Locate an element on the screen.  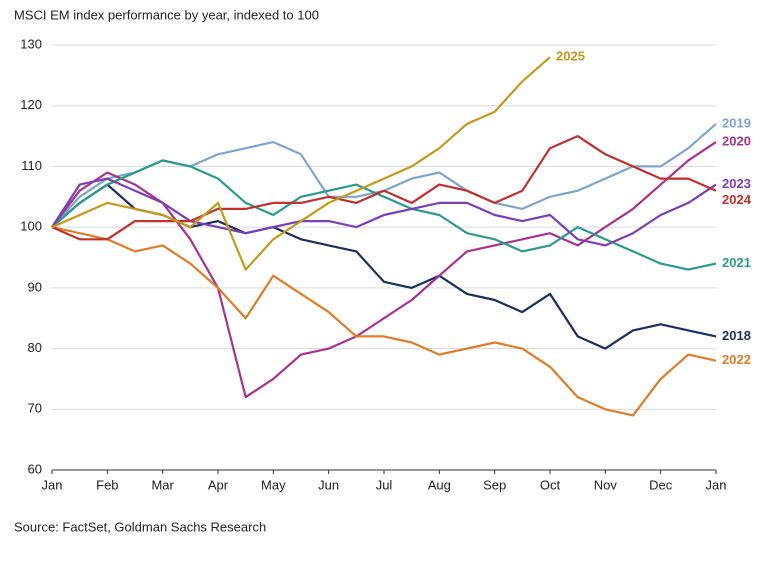
series-label: 2019 is located at coordinates (736, 122).